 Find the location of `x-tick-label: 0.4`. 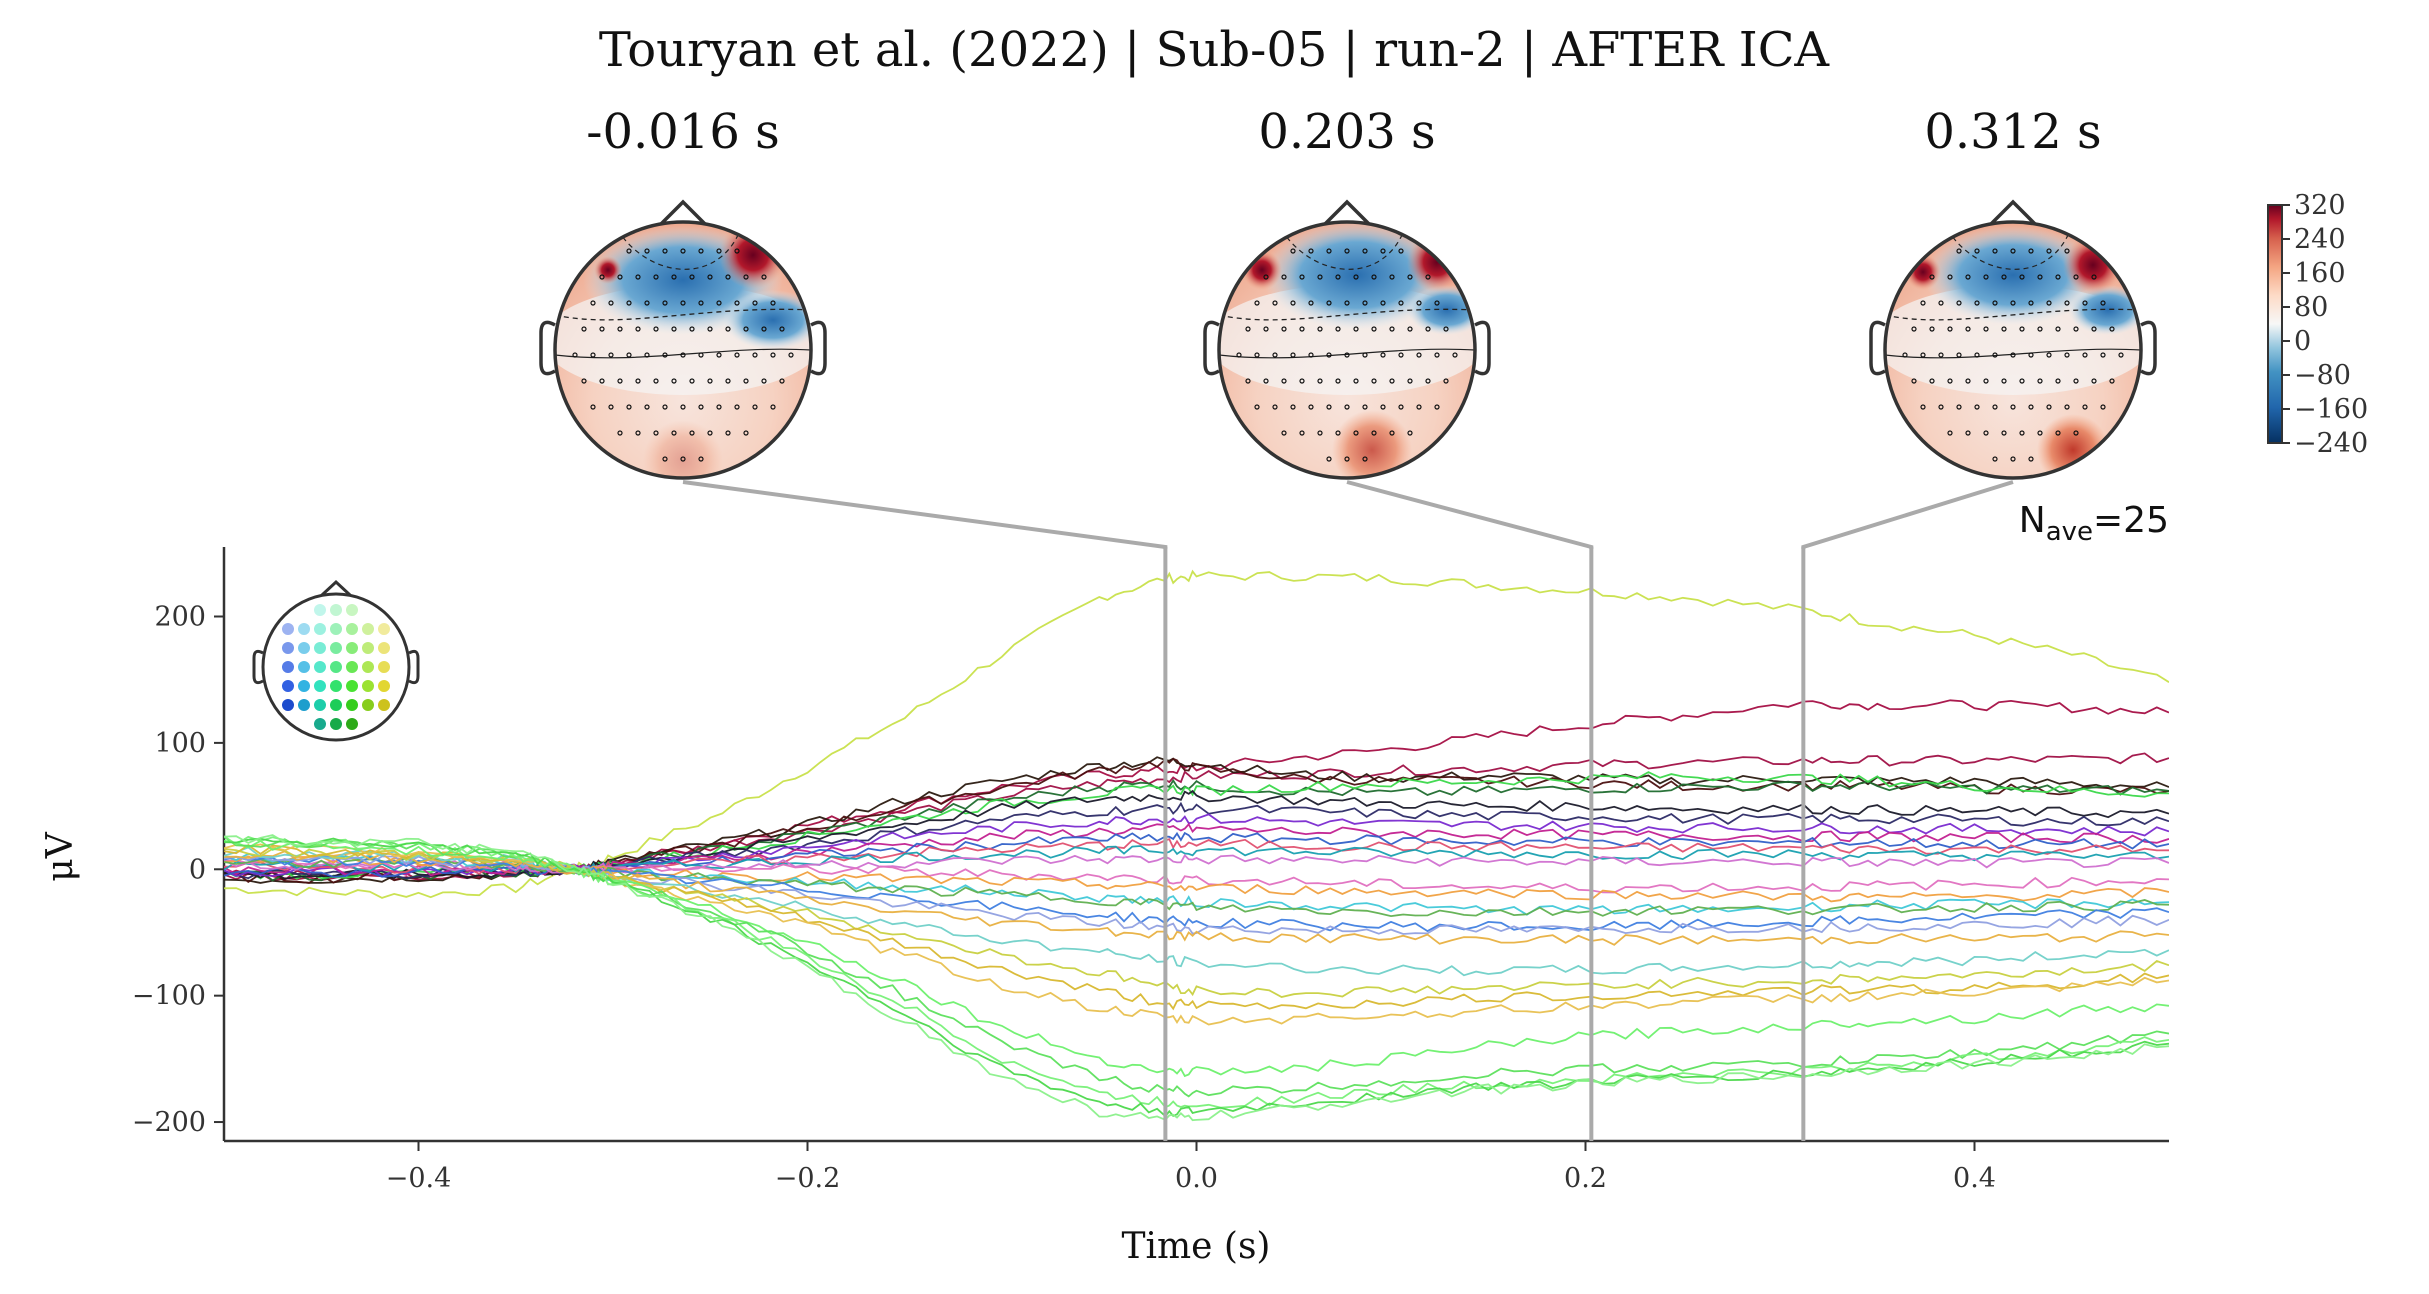

x-tick-label: 0.4 is located at coordinates (1974, 1178).